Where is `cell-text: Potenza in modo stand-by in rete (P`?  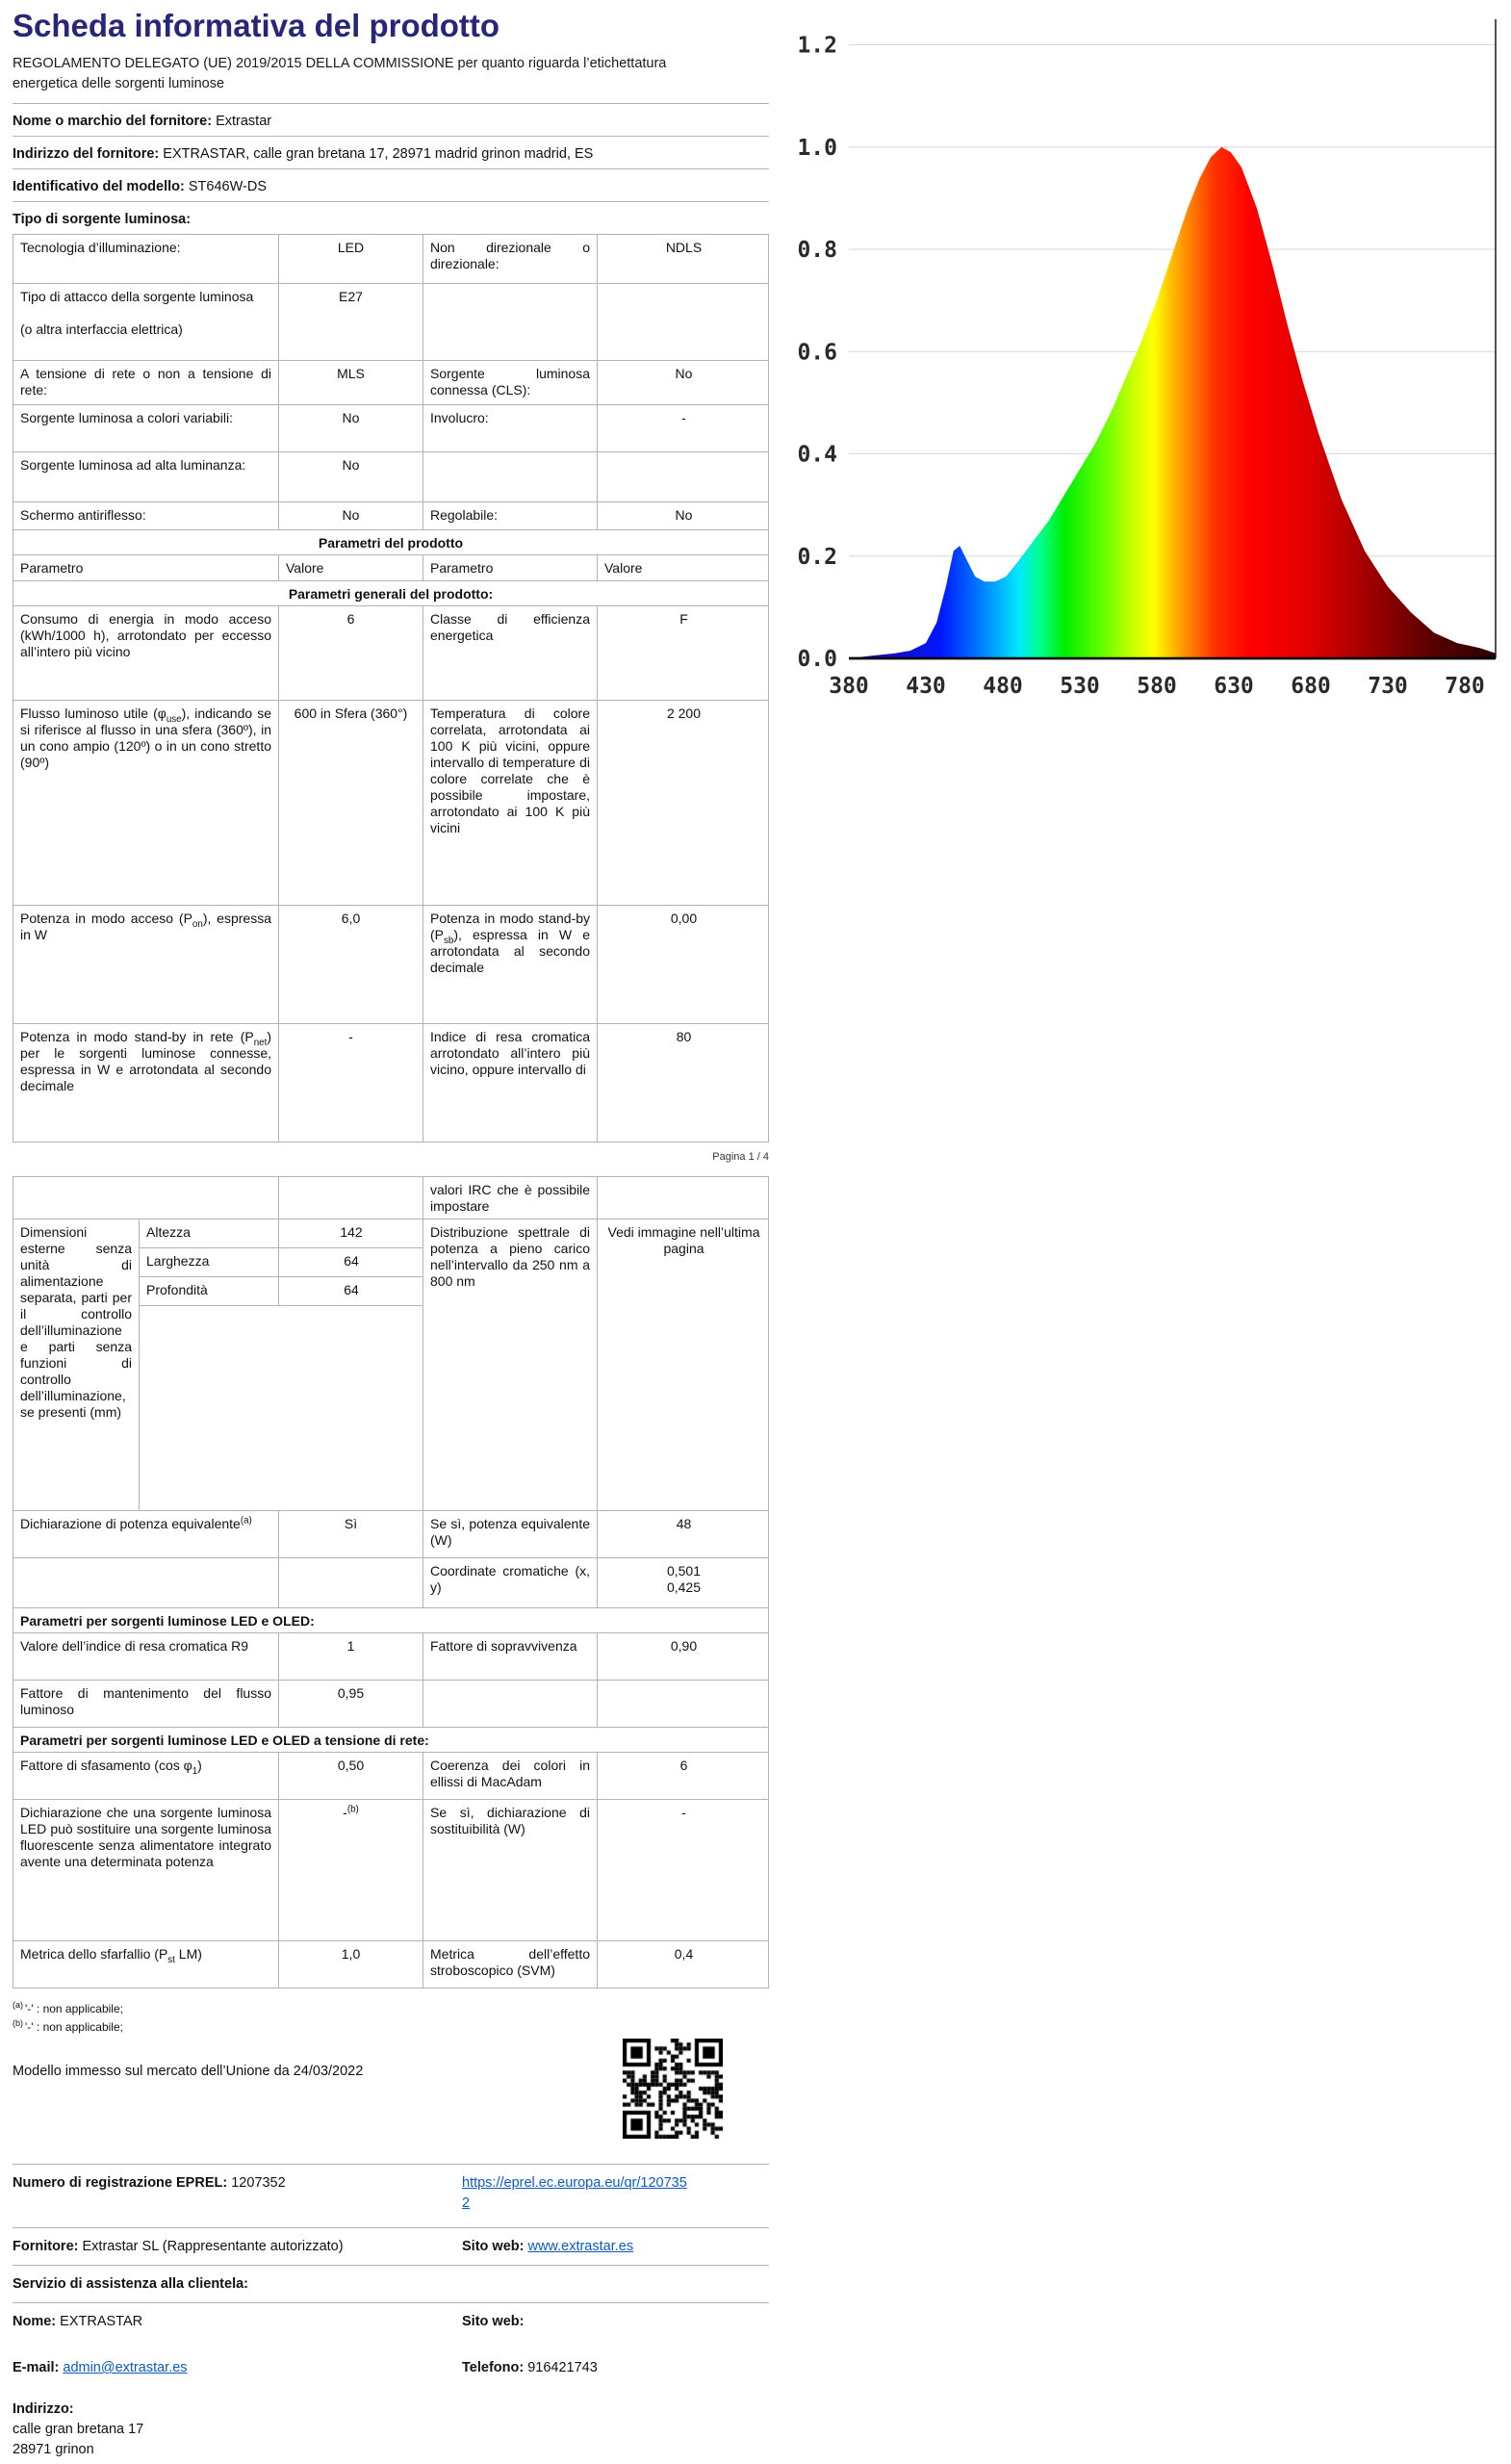 cell-text: Potenza in modo stand-by in rete (P is located at coordinates (137, 1036).